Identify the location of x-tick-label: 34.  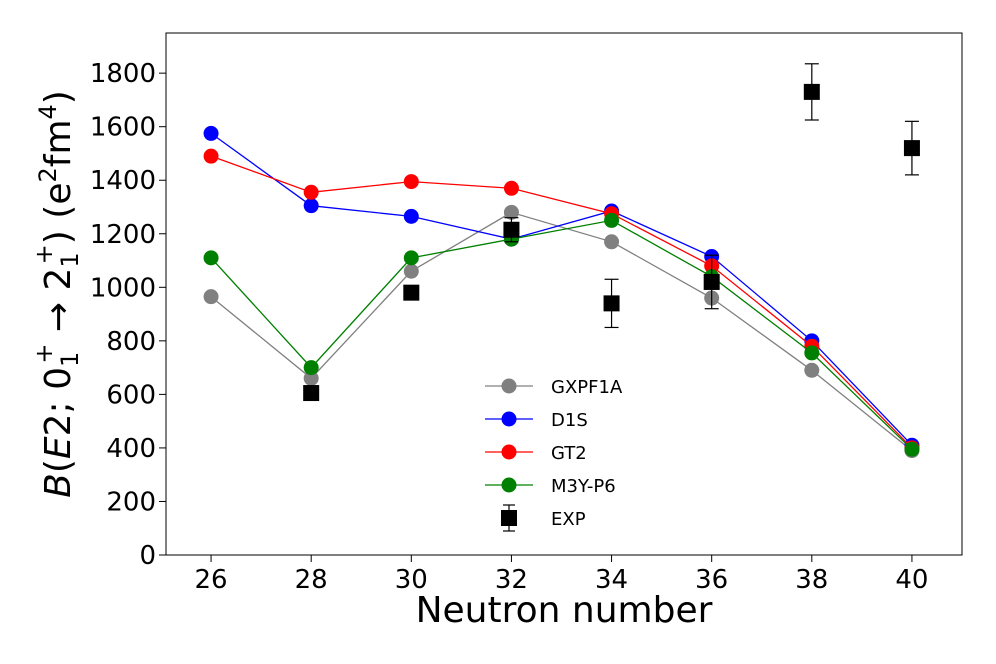
(611, 580).